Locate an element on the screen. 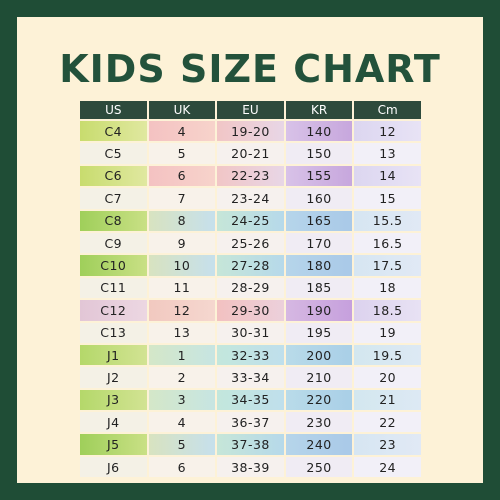 The image size is (500, 500). table-row: C7 7 23-24 160 15 is located at coordinates (250, 198).